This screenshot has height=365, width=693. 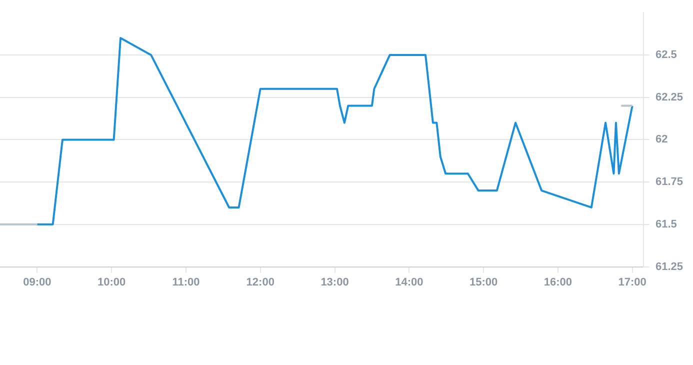 What do you see at coordinates (112, 282) in the screenshot?
I see `x-tick-label: 10:00` at bounding box center [112, 282].